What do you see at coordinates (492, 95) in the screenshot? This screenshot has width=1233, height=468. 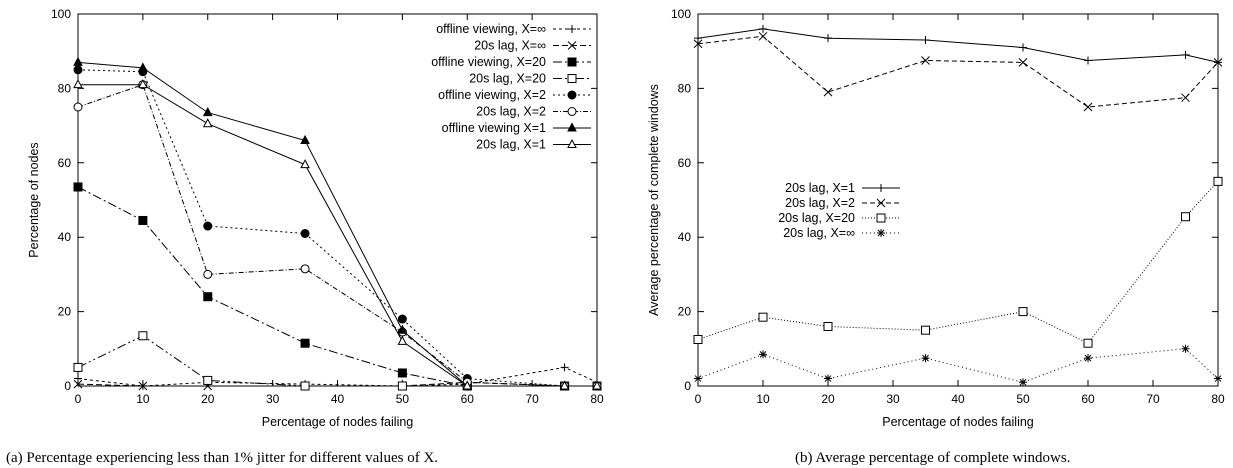 I see `chart0-legend-label-4: offline viewing, X=2` at bounding box center [492, 95].